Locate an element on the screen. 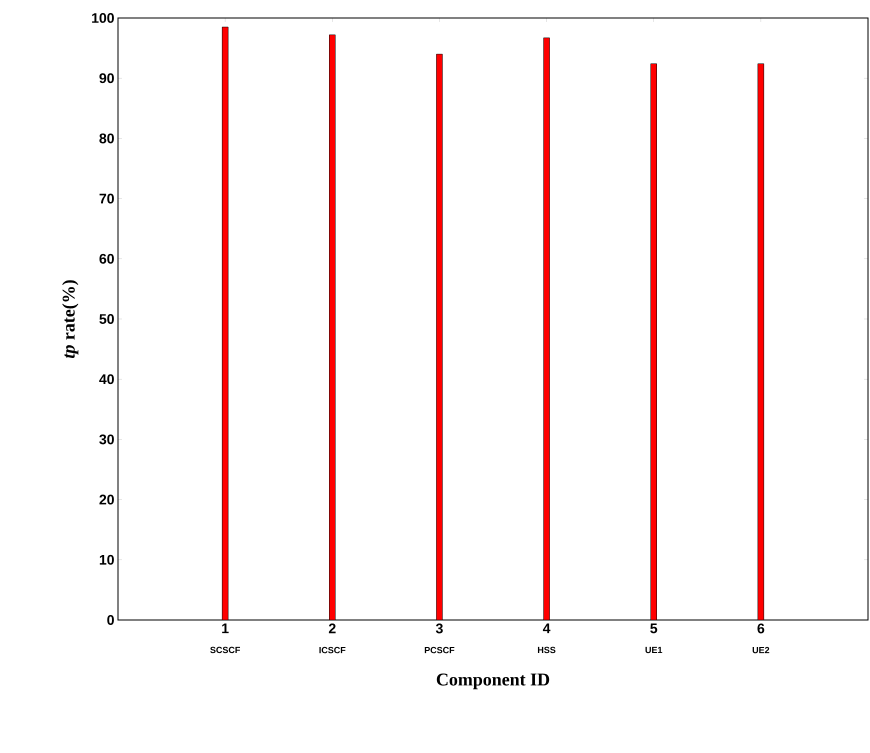 The image size is (870, 753). y-tick-label: 30 is located at coordinates (106, 439).